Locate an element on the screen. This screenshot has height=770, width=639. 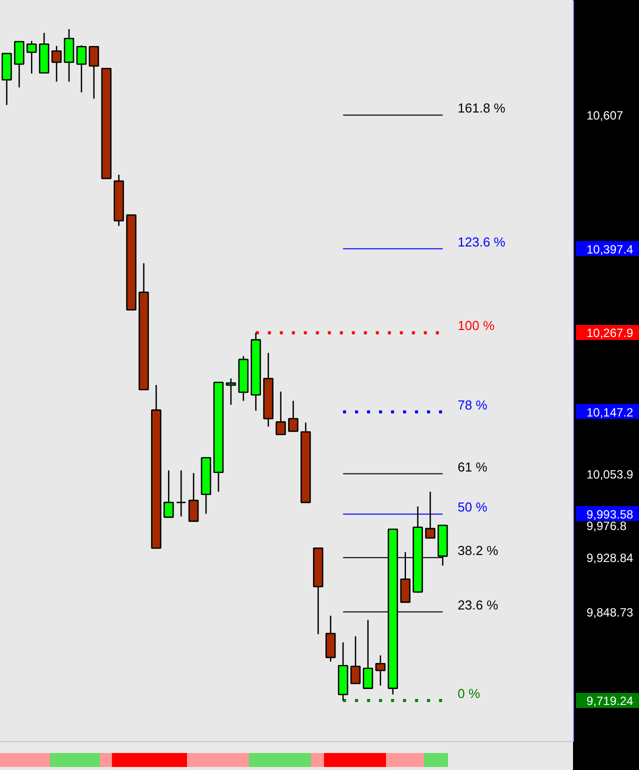
annotation: 123.6 % is located at coordinates (482, 242).